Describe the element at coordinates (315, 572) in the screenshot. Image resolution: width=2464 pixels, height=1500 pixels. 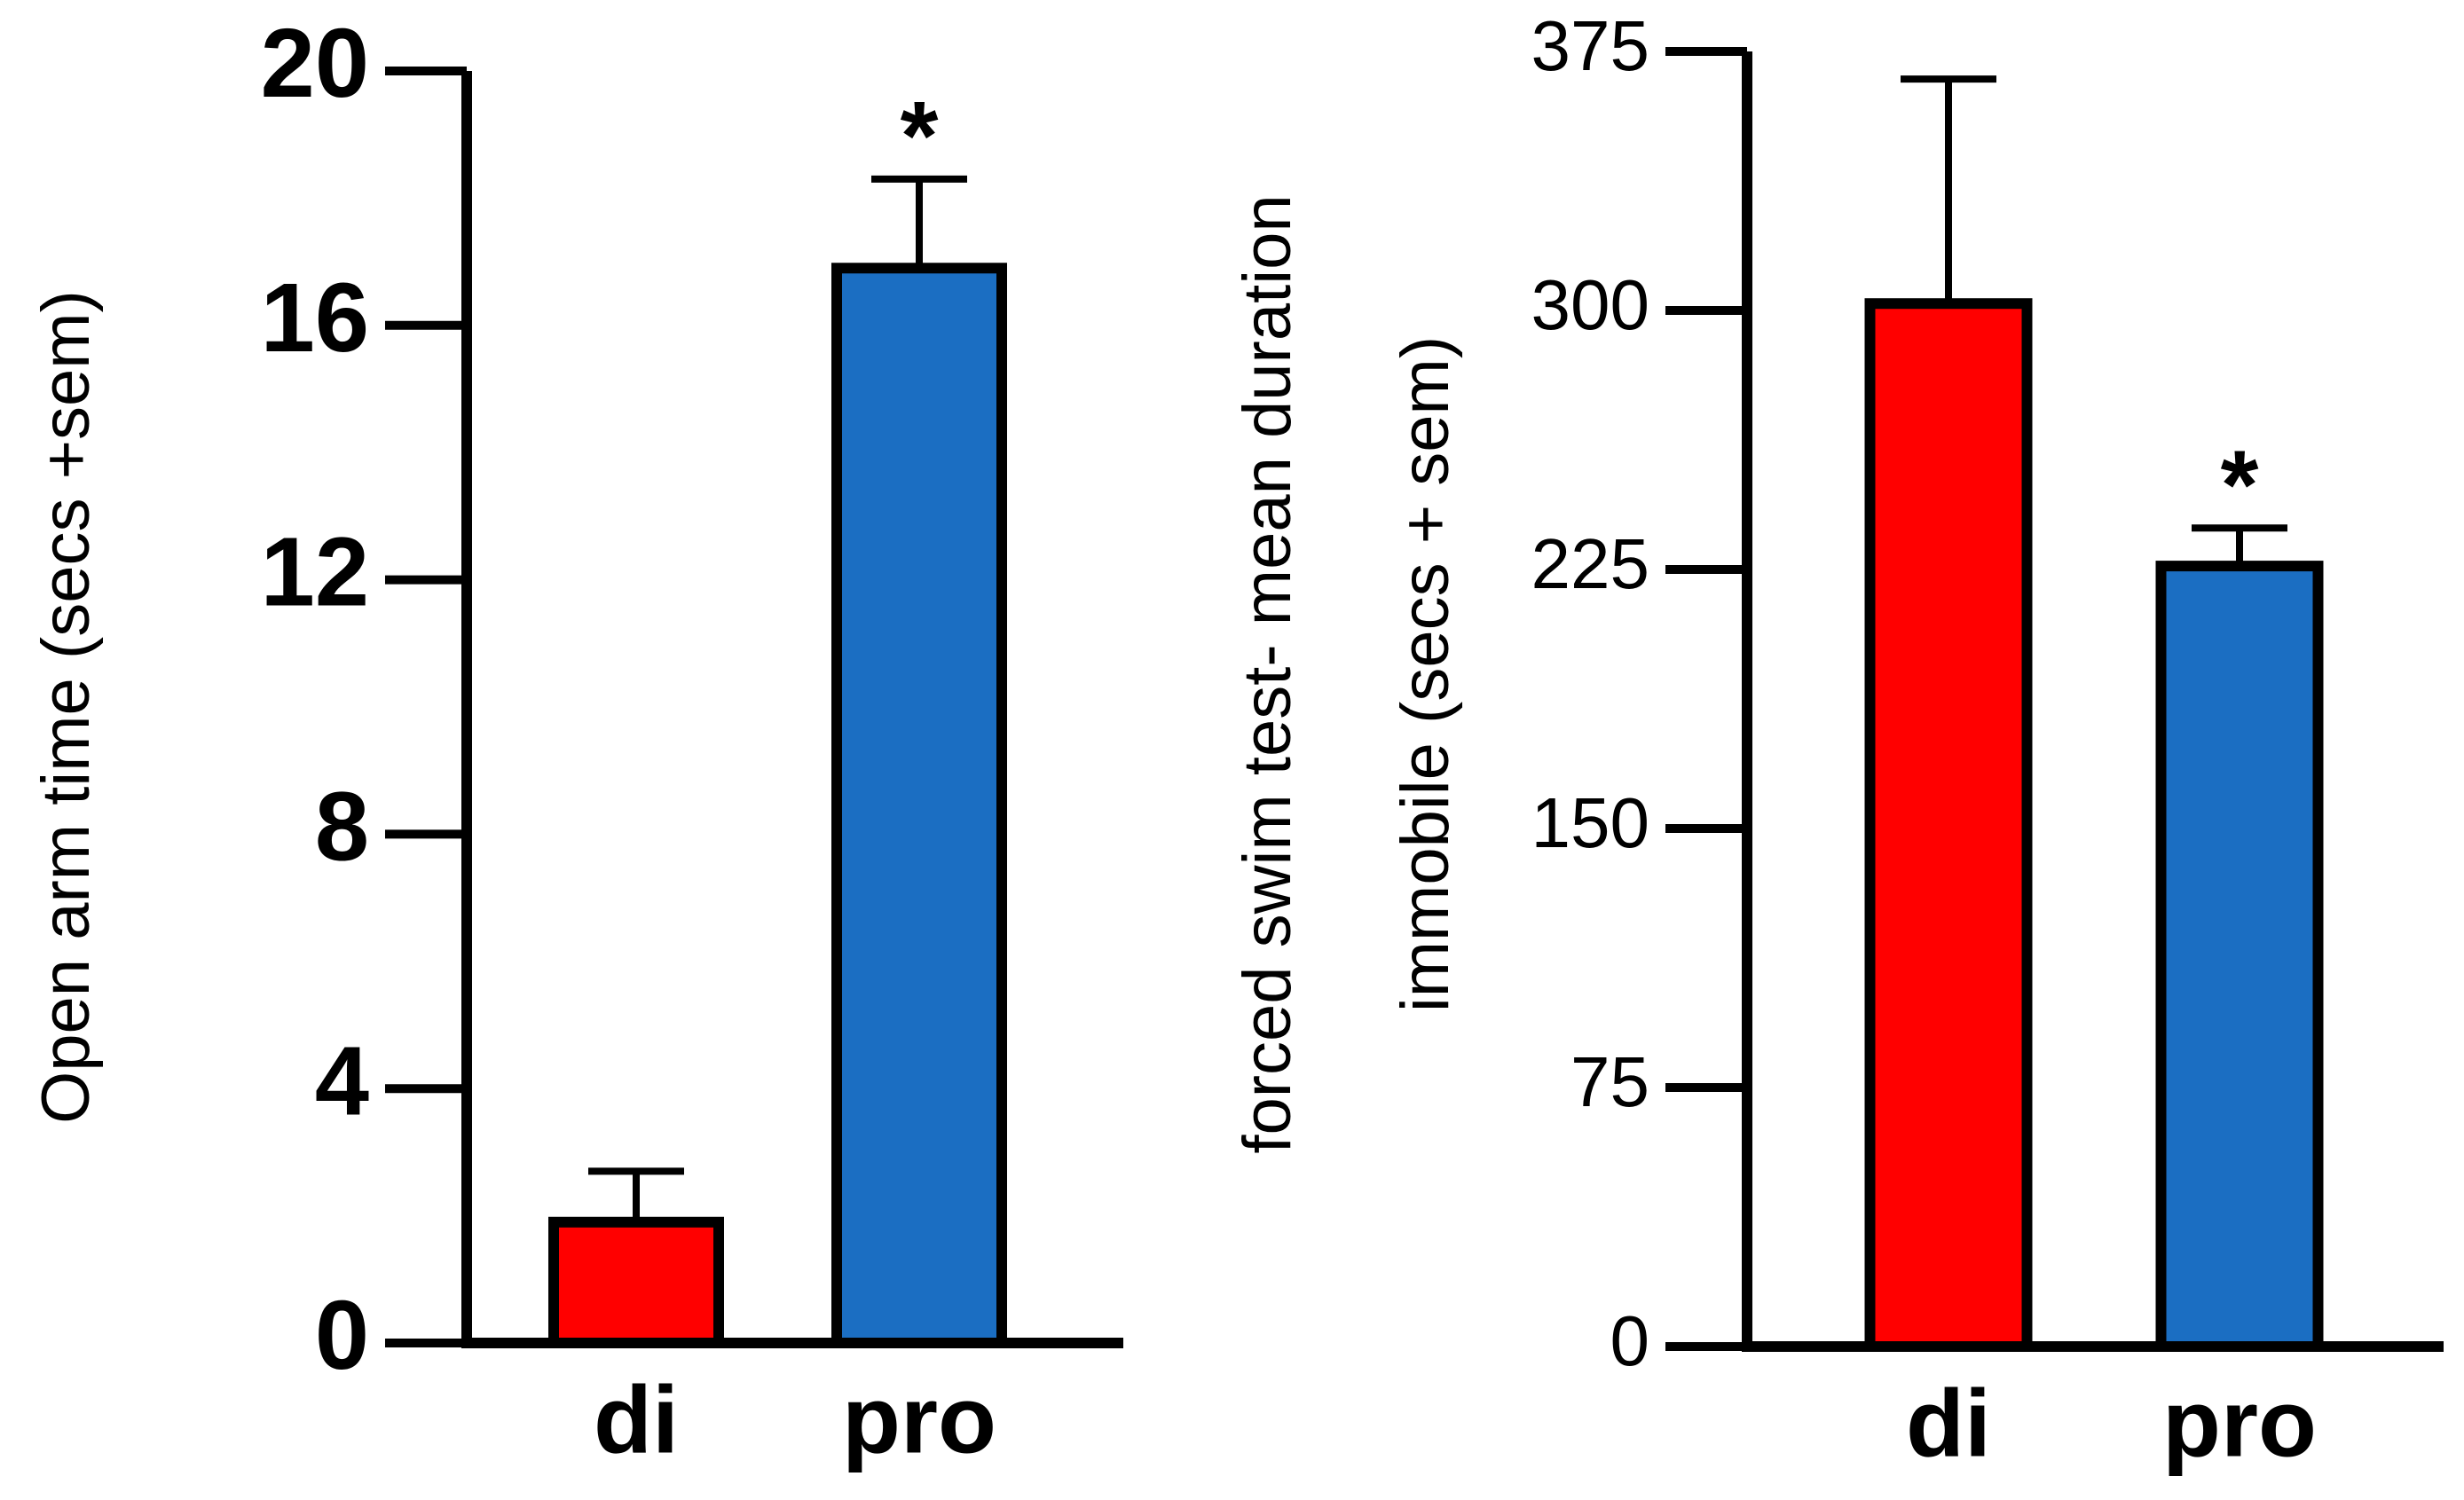
I see `y-tick-label: 12` at that location.